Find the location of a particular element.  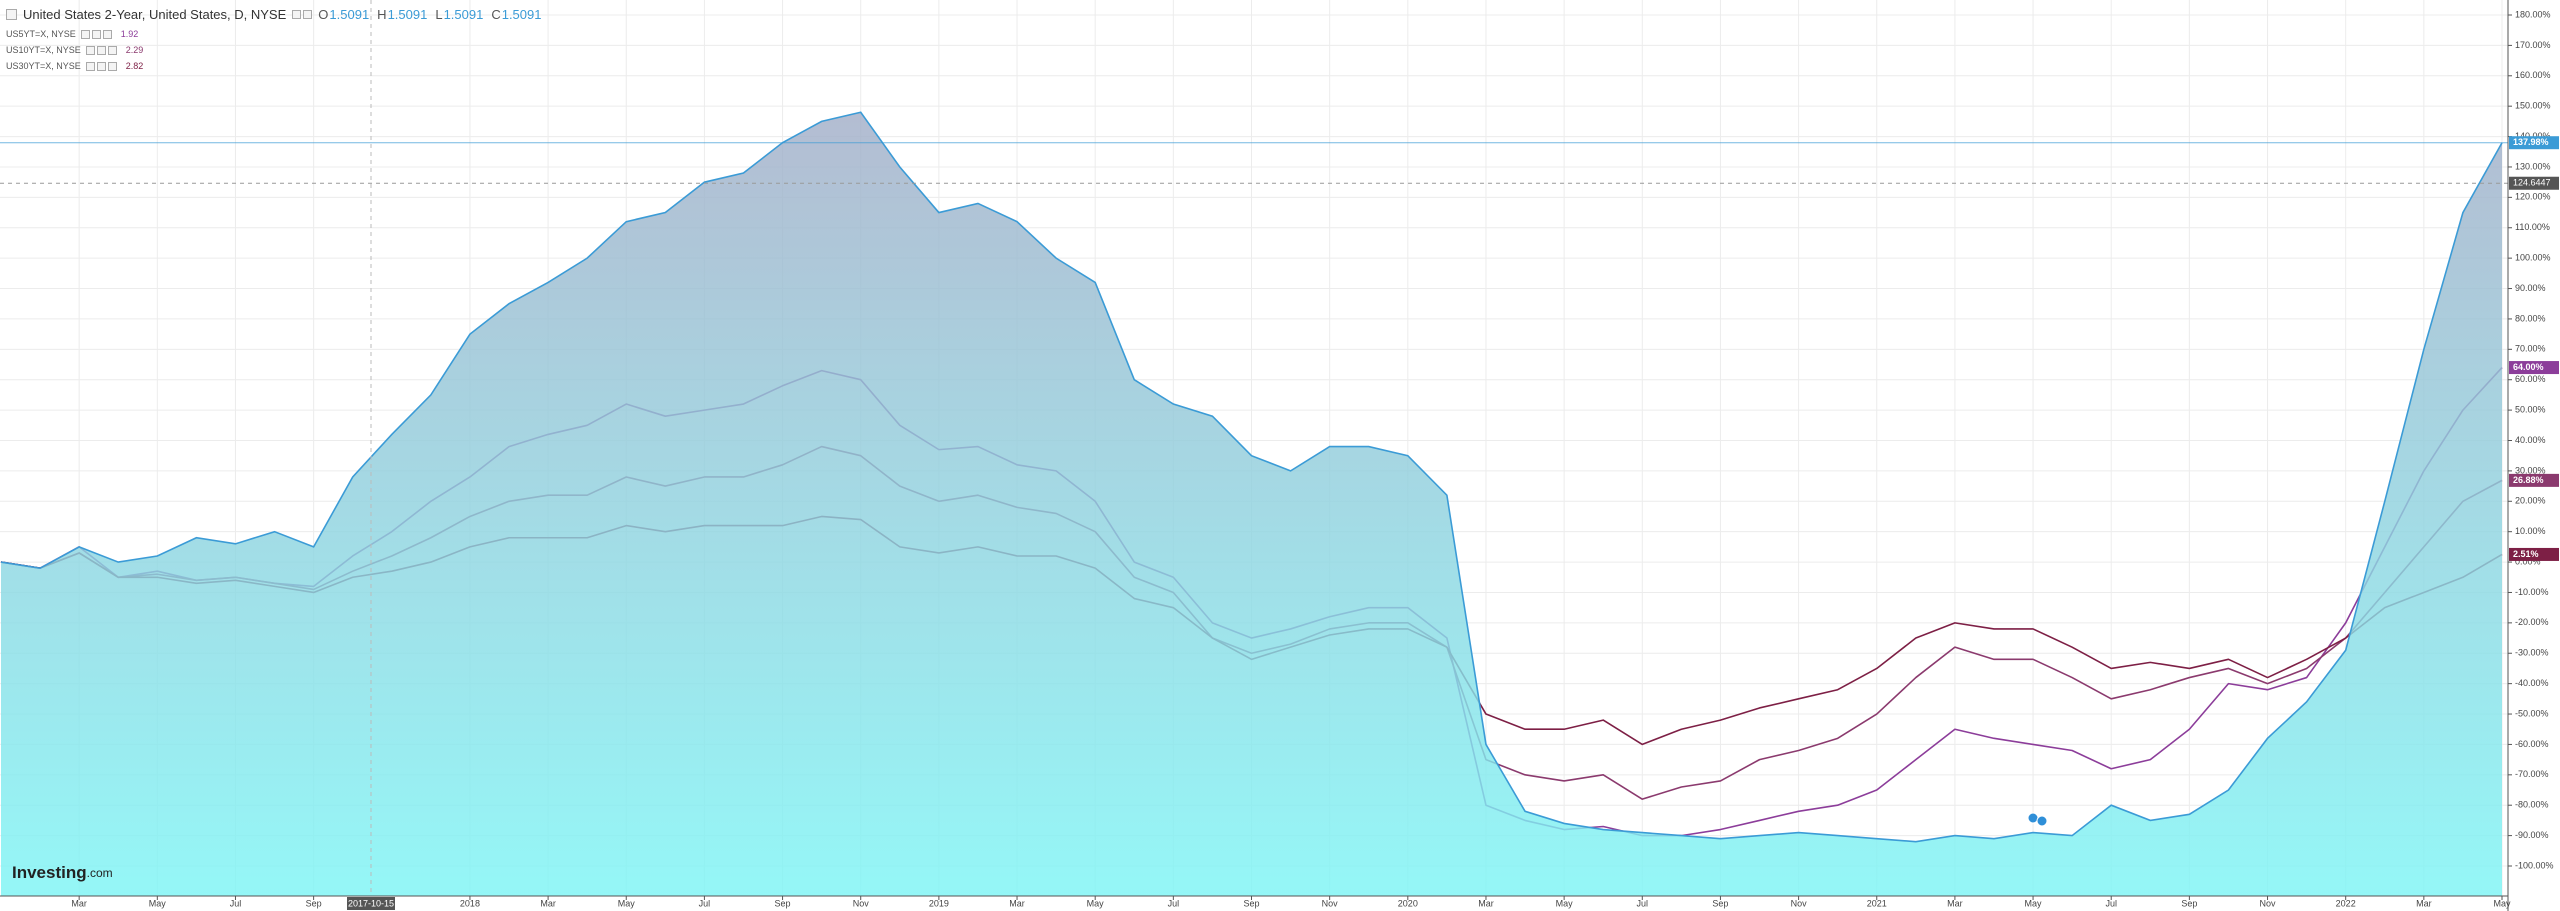

y-tick-label: -70.00% is located at coordinates (2532, 774).